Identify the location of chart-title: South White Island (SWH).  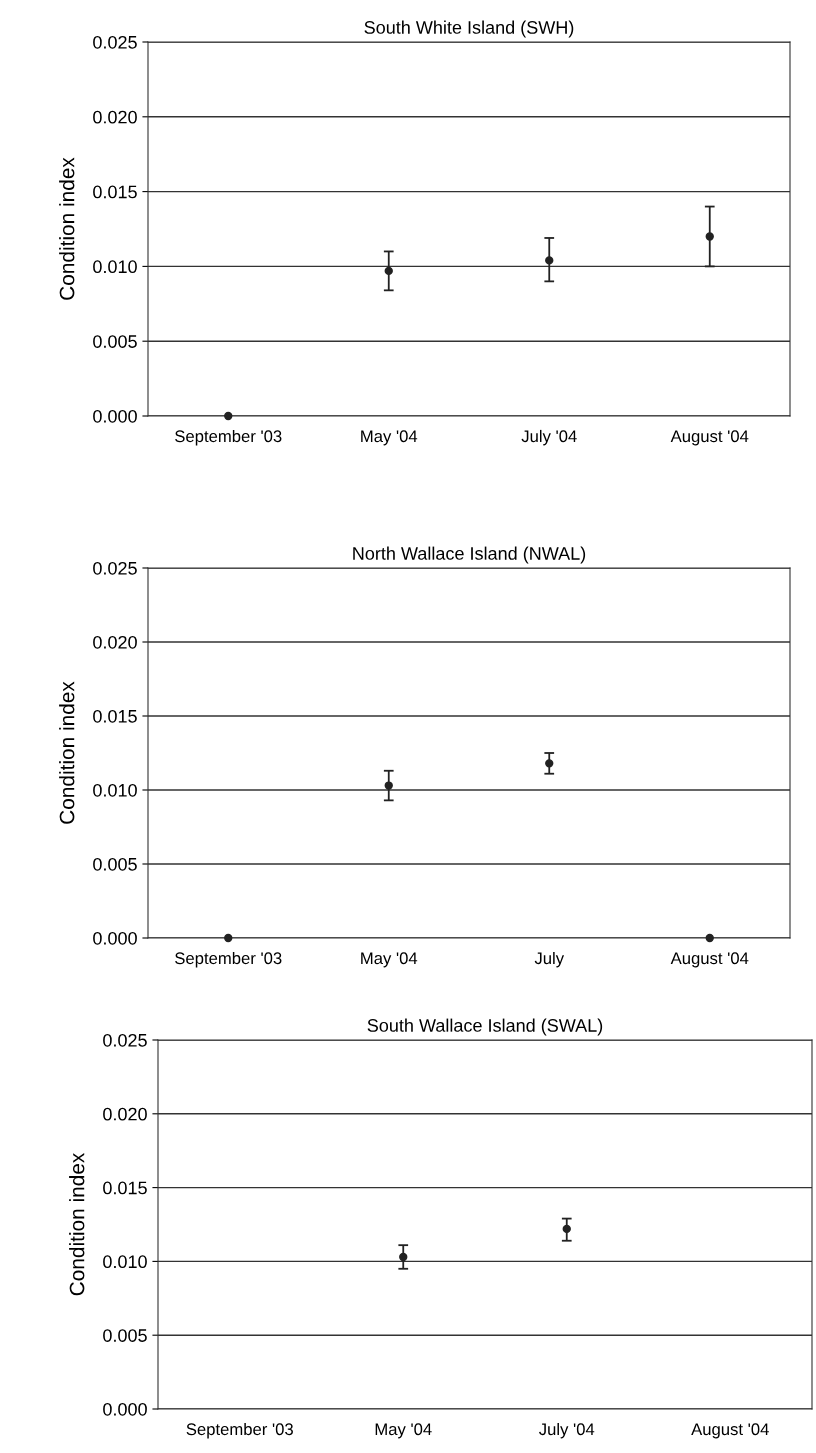
(469, 29).